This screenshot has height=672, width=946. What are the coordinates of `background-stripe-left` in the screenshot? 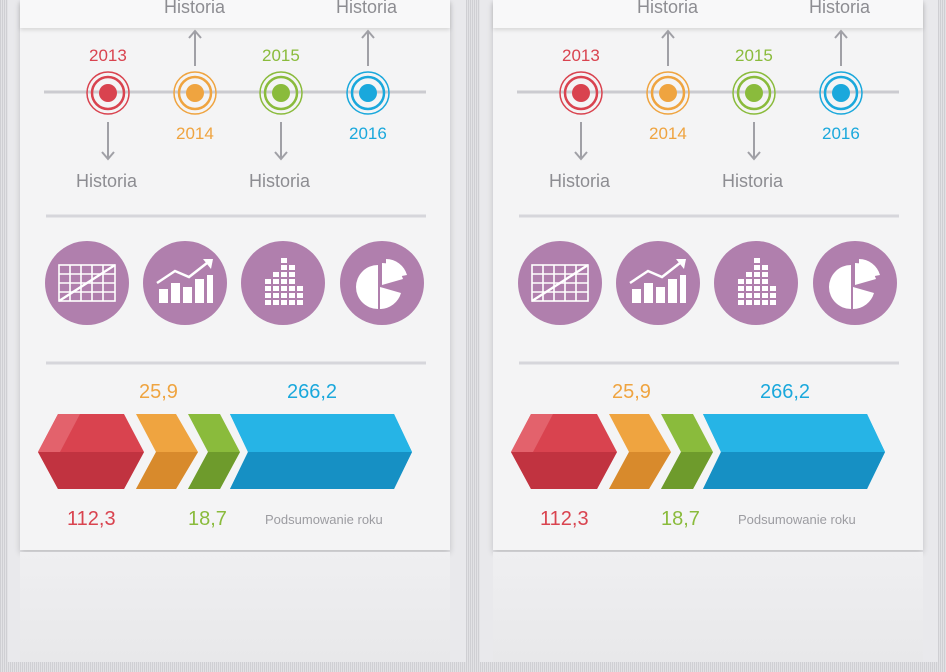 It's located at (4, 336).